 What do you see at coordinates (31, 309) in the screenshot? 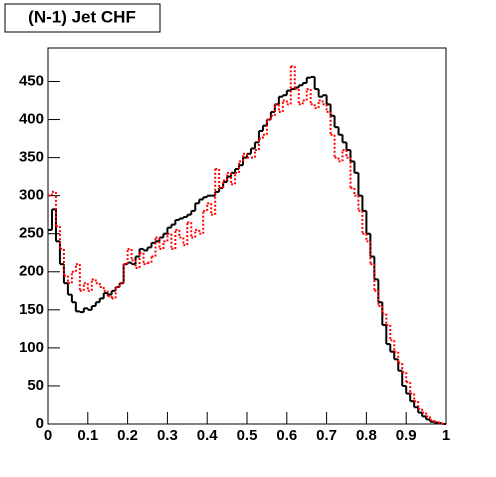
I see `y-tick-label: 150` at bounding box center [31, 309].